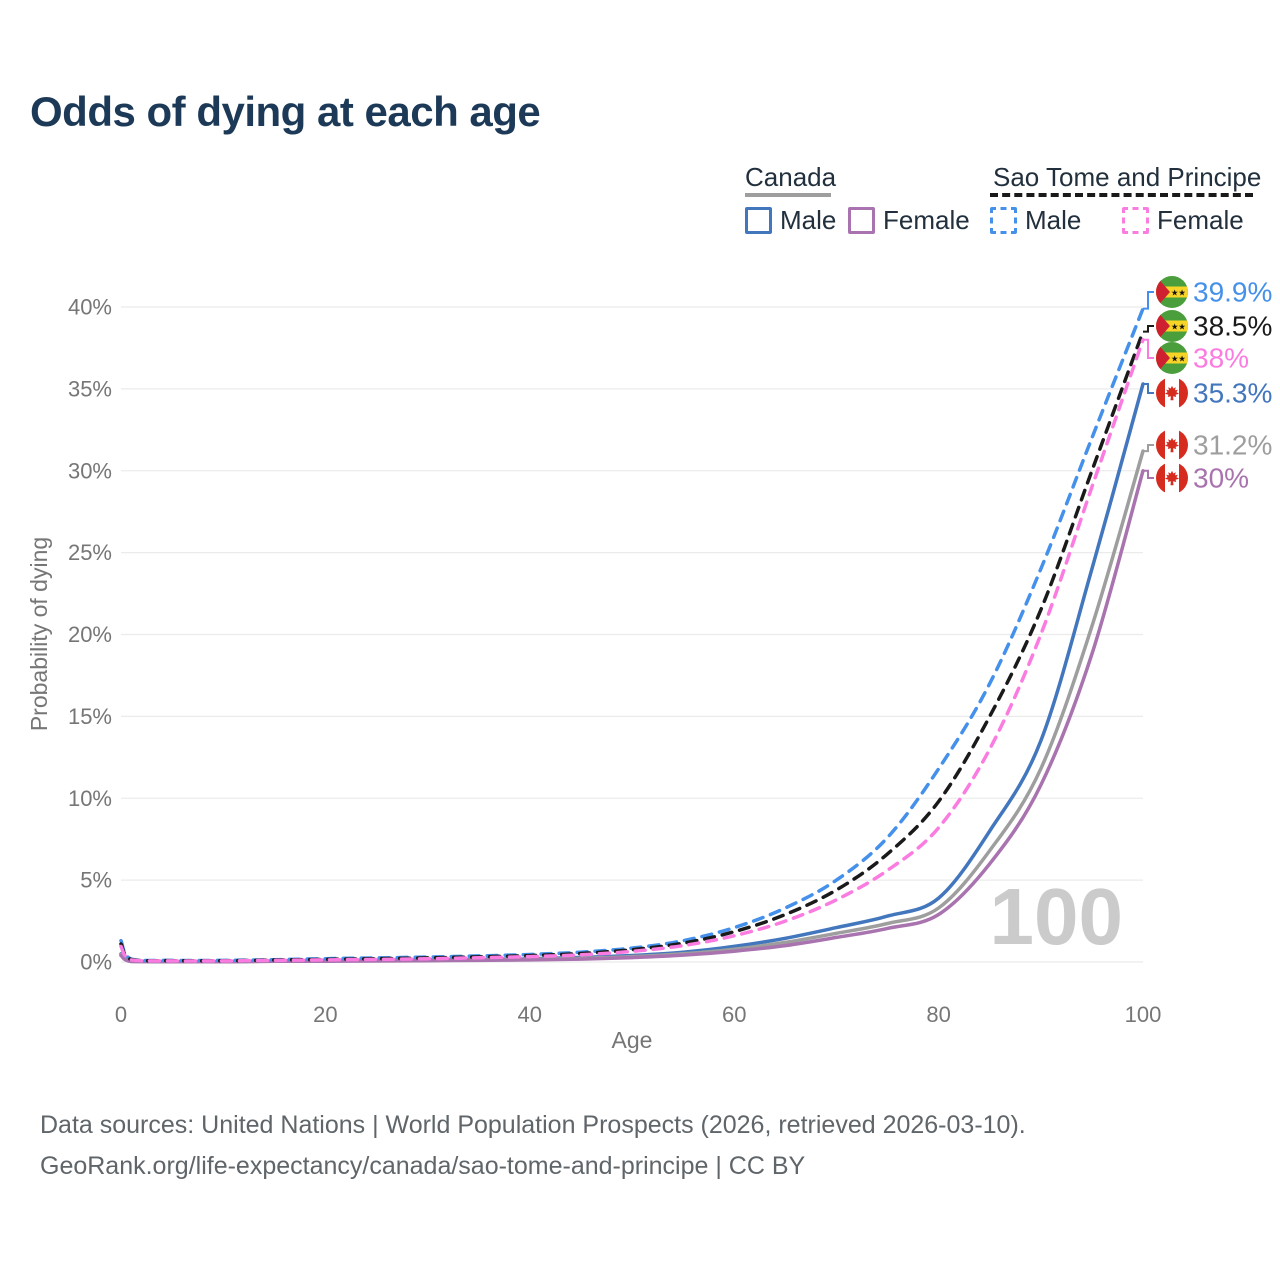  I want to click on end-labels: 39.9%38.5%38% 35.3% 31.2%30%, so click(1207, 385).